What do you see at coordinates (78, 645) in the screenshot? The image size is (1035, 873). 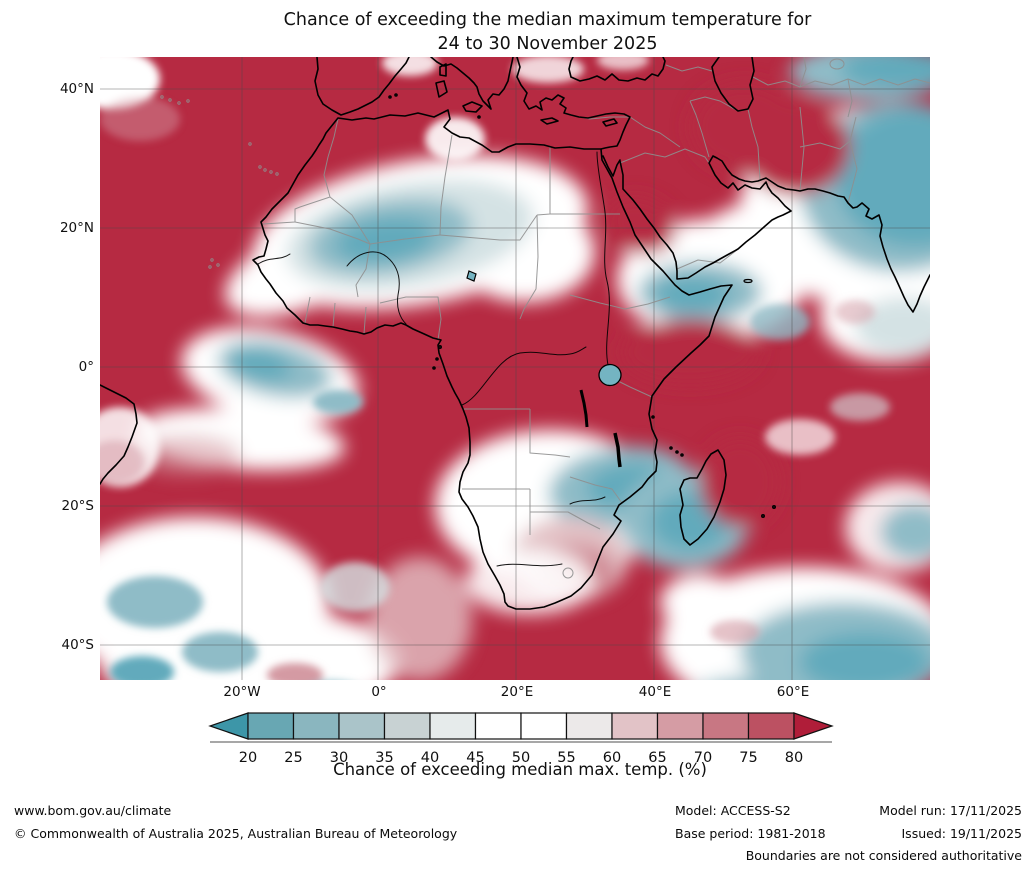 I see `lat-axis-label: 40°S` at bounding box center [78, 645].